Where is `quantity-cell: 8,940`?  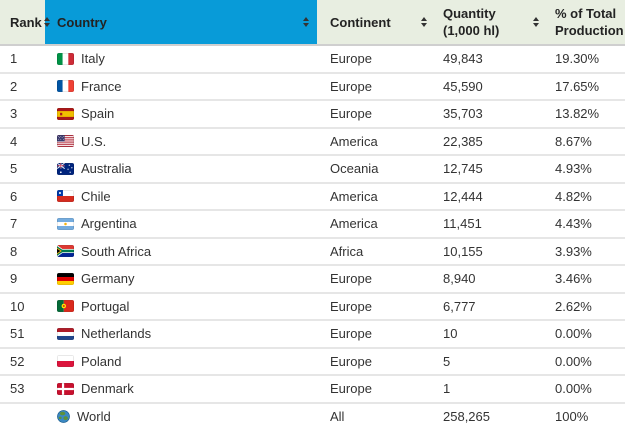
quantity-cell: 8,940 is located at coordinates (491, 279).